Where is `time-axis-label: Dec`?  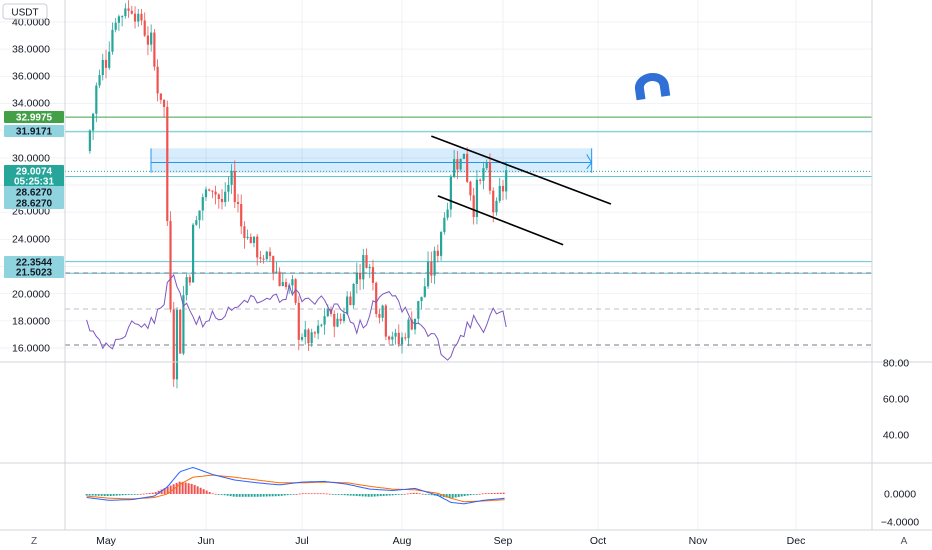
time-axis-label: Dec is located at coordinates (796, 541).